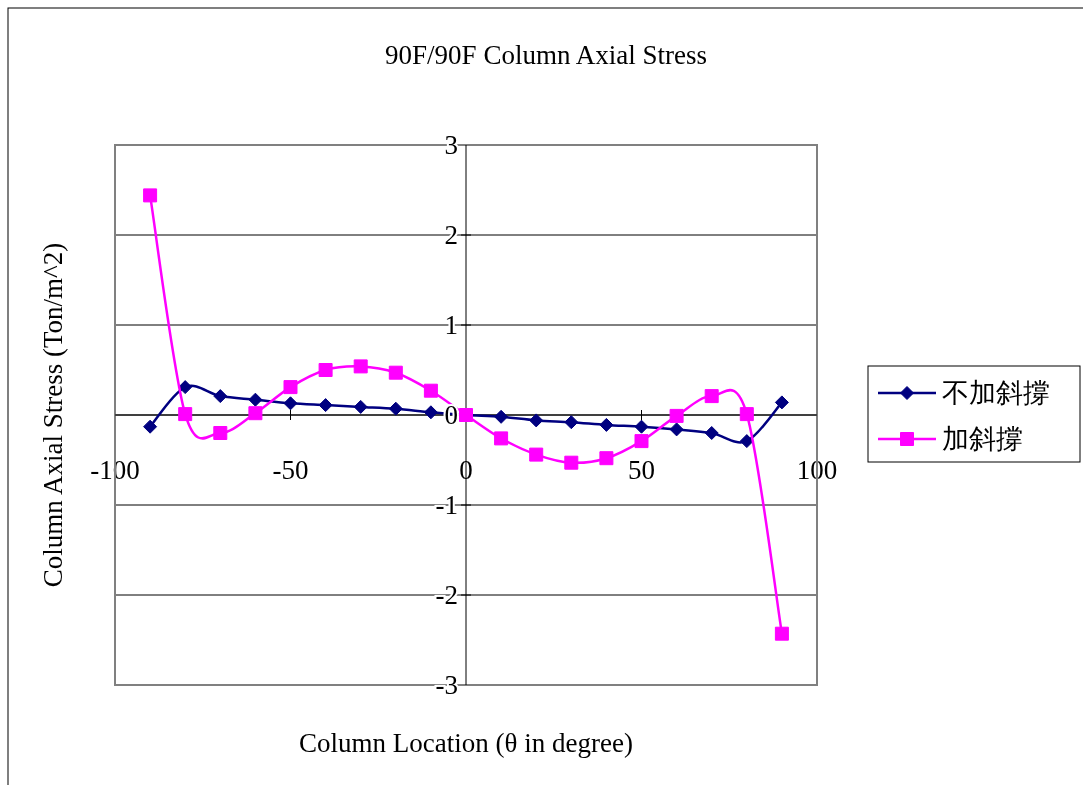  What do you see at coordinates (53, 415) in the screenshot?
I see `y-axis-title: Column Axial Stress (Ton/m^2)` at bounding box center [53, 415].